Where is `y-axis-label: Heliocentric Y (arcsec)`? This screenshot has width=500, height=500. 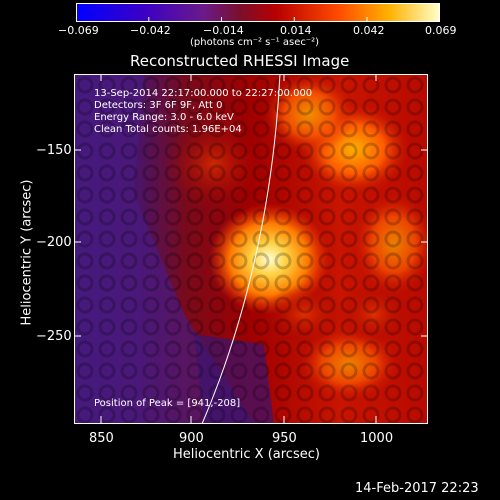 y-axis-label: Heliocentric Y (arcsec) is located at coordinates (27, 252).